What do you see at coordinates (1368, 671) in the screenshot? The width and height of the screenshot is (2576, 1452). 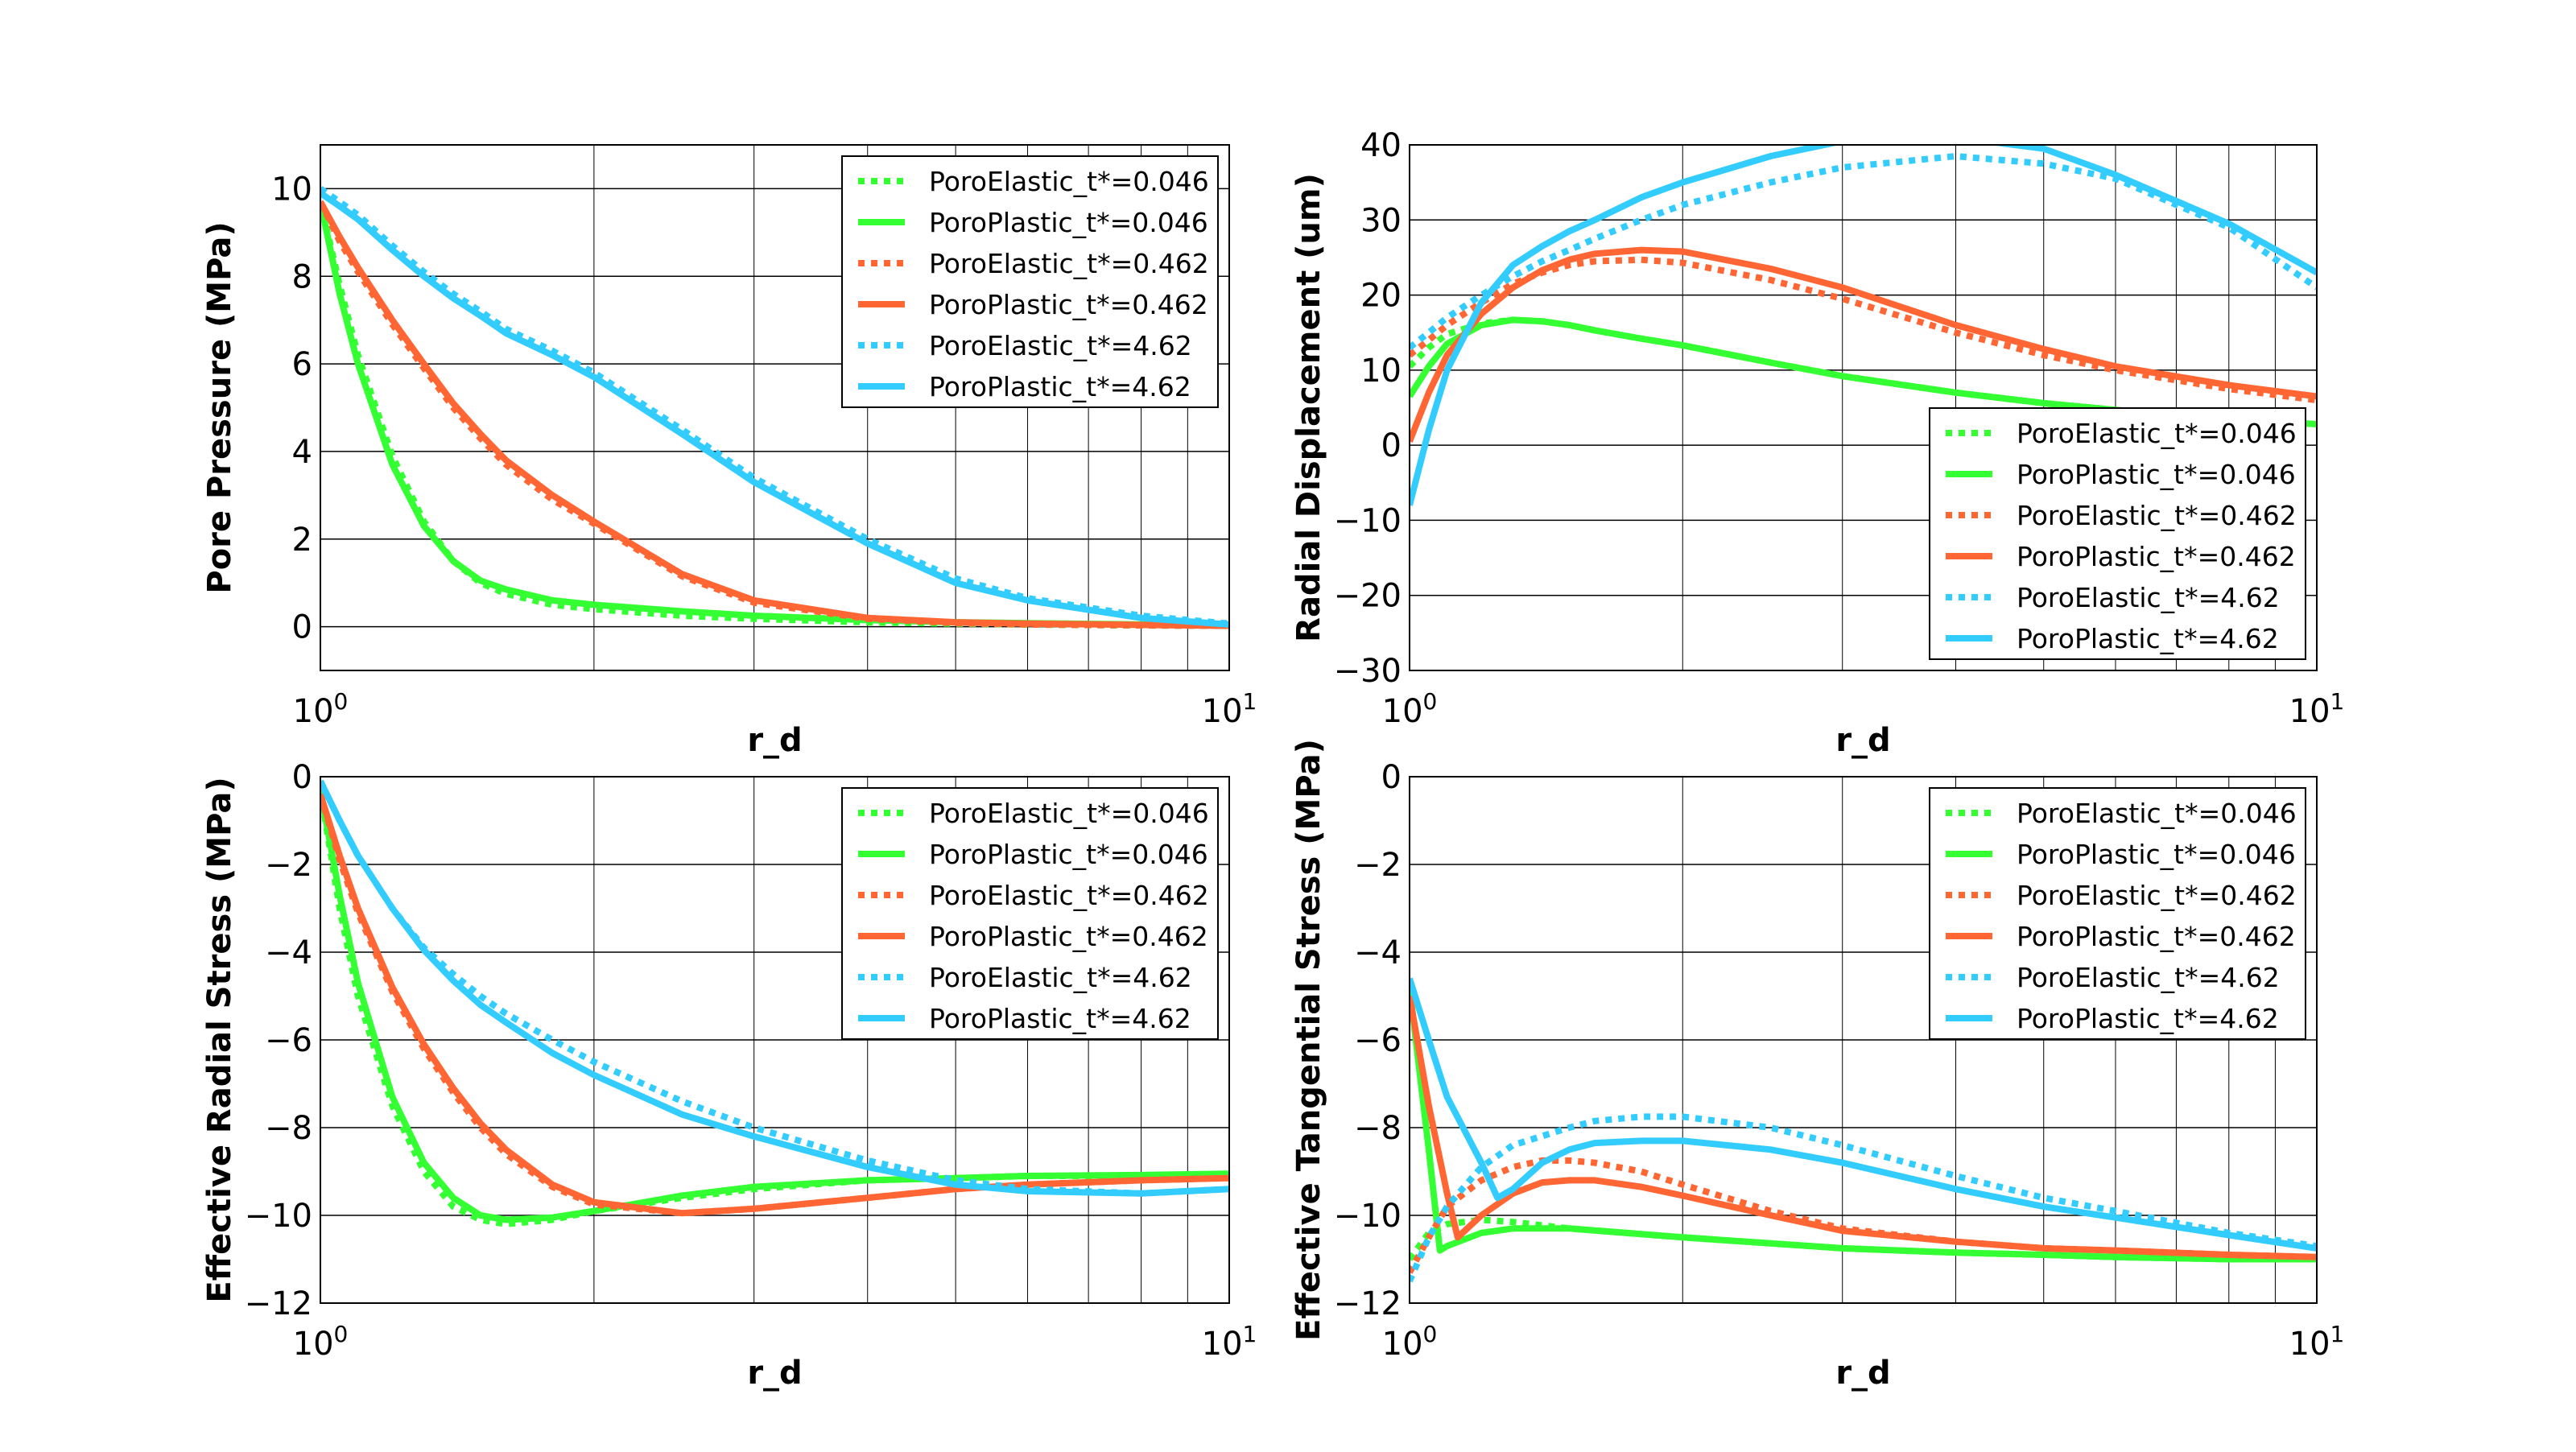 I see `y-tick-label: −30` at bounding box center [1368, 671].